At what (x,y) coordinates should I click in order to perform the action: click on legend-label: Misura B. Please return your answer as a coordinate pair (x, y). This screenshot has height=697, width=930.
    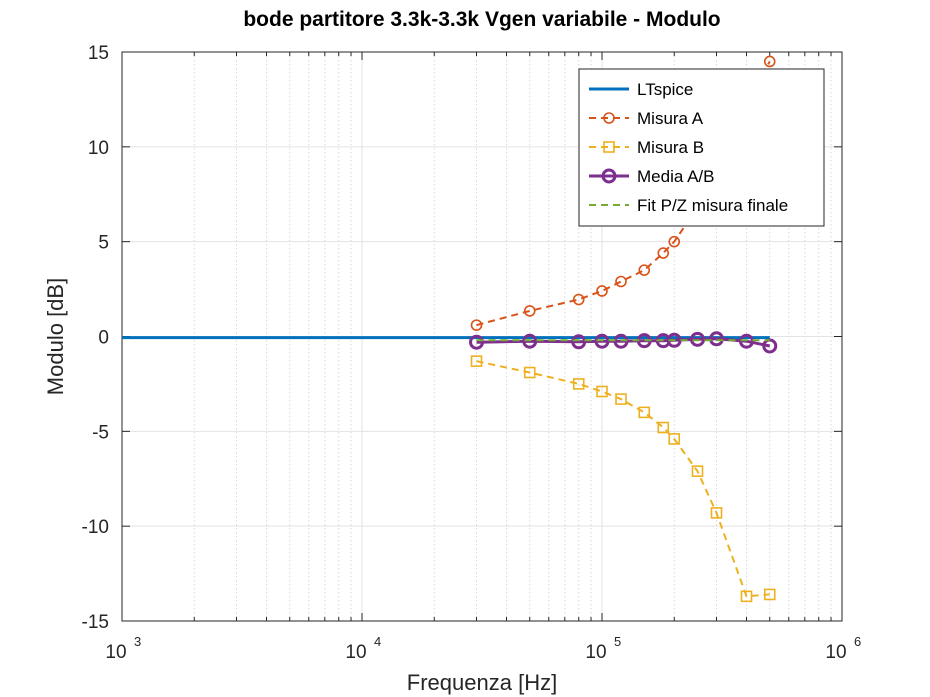
    Looking at the image, I should click on (670, 147).